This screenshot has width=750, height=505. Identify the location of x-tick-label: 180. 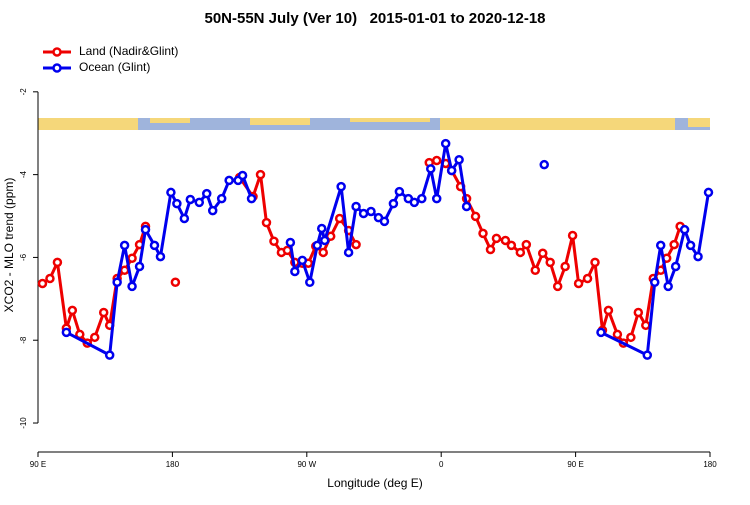
(173, 464).